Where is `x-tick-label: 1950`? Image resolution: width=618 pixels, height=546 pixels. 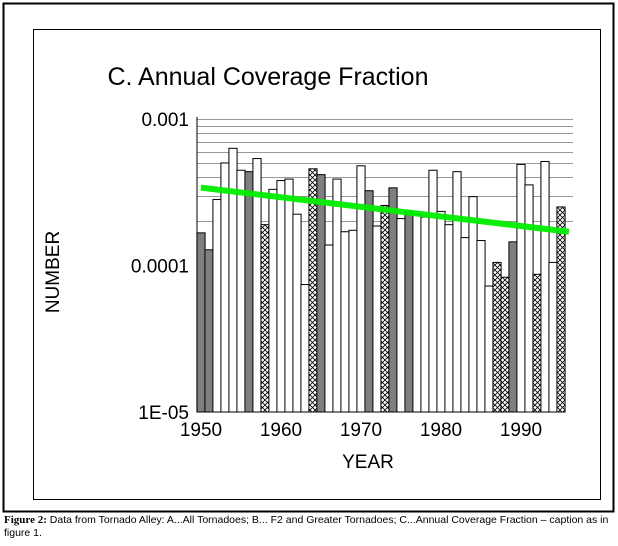 x-tick-label: 1950 is located at coordinates (201, 430).